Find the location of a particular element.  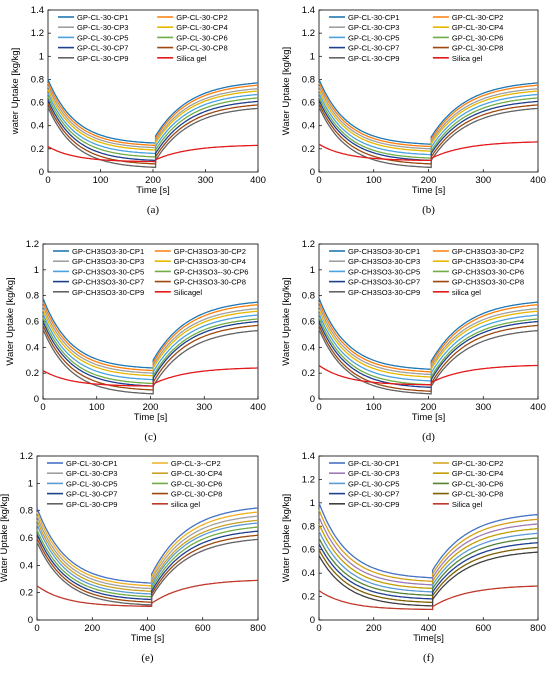

panel-caption: (e) is located at coordinates (147, 658).